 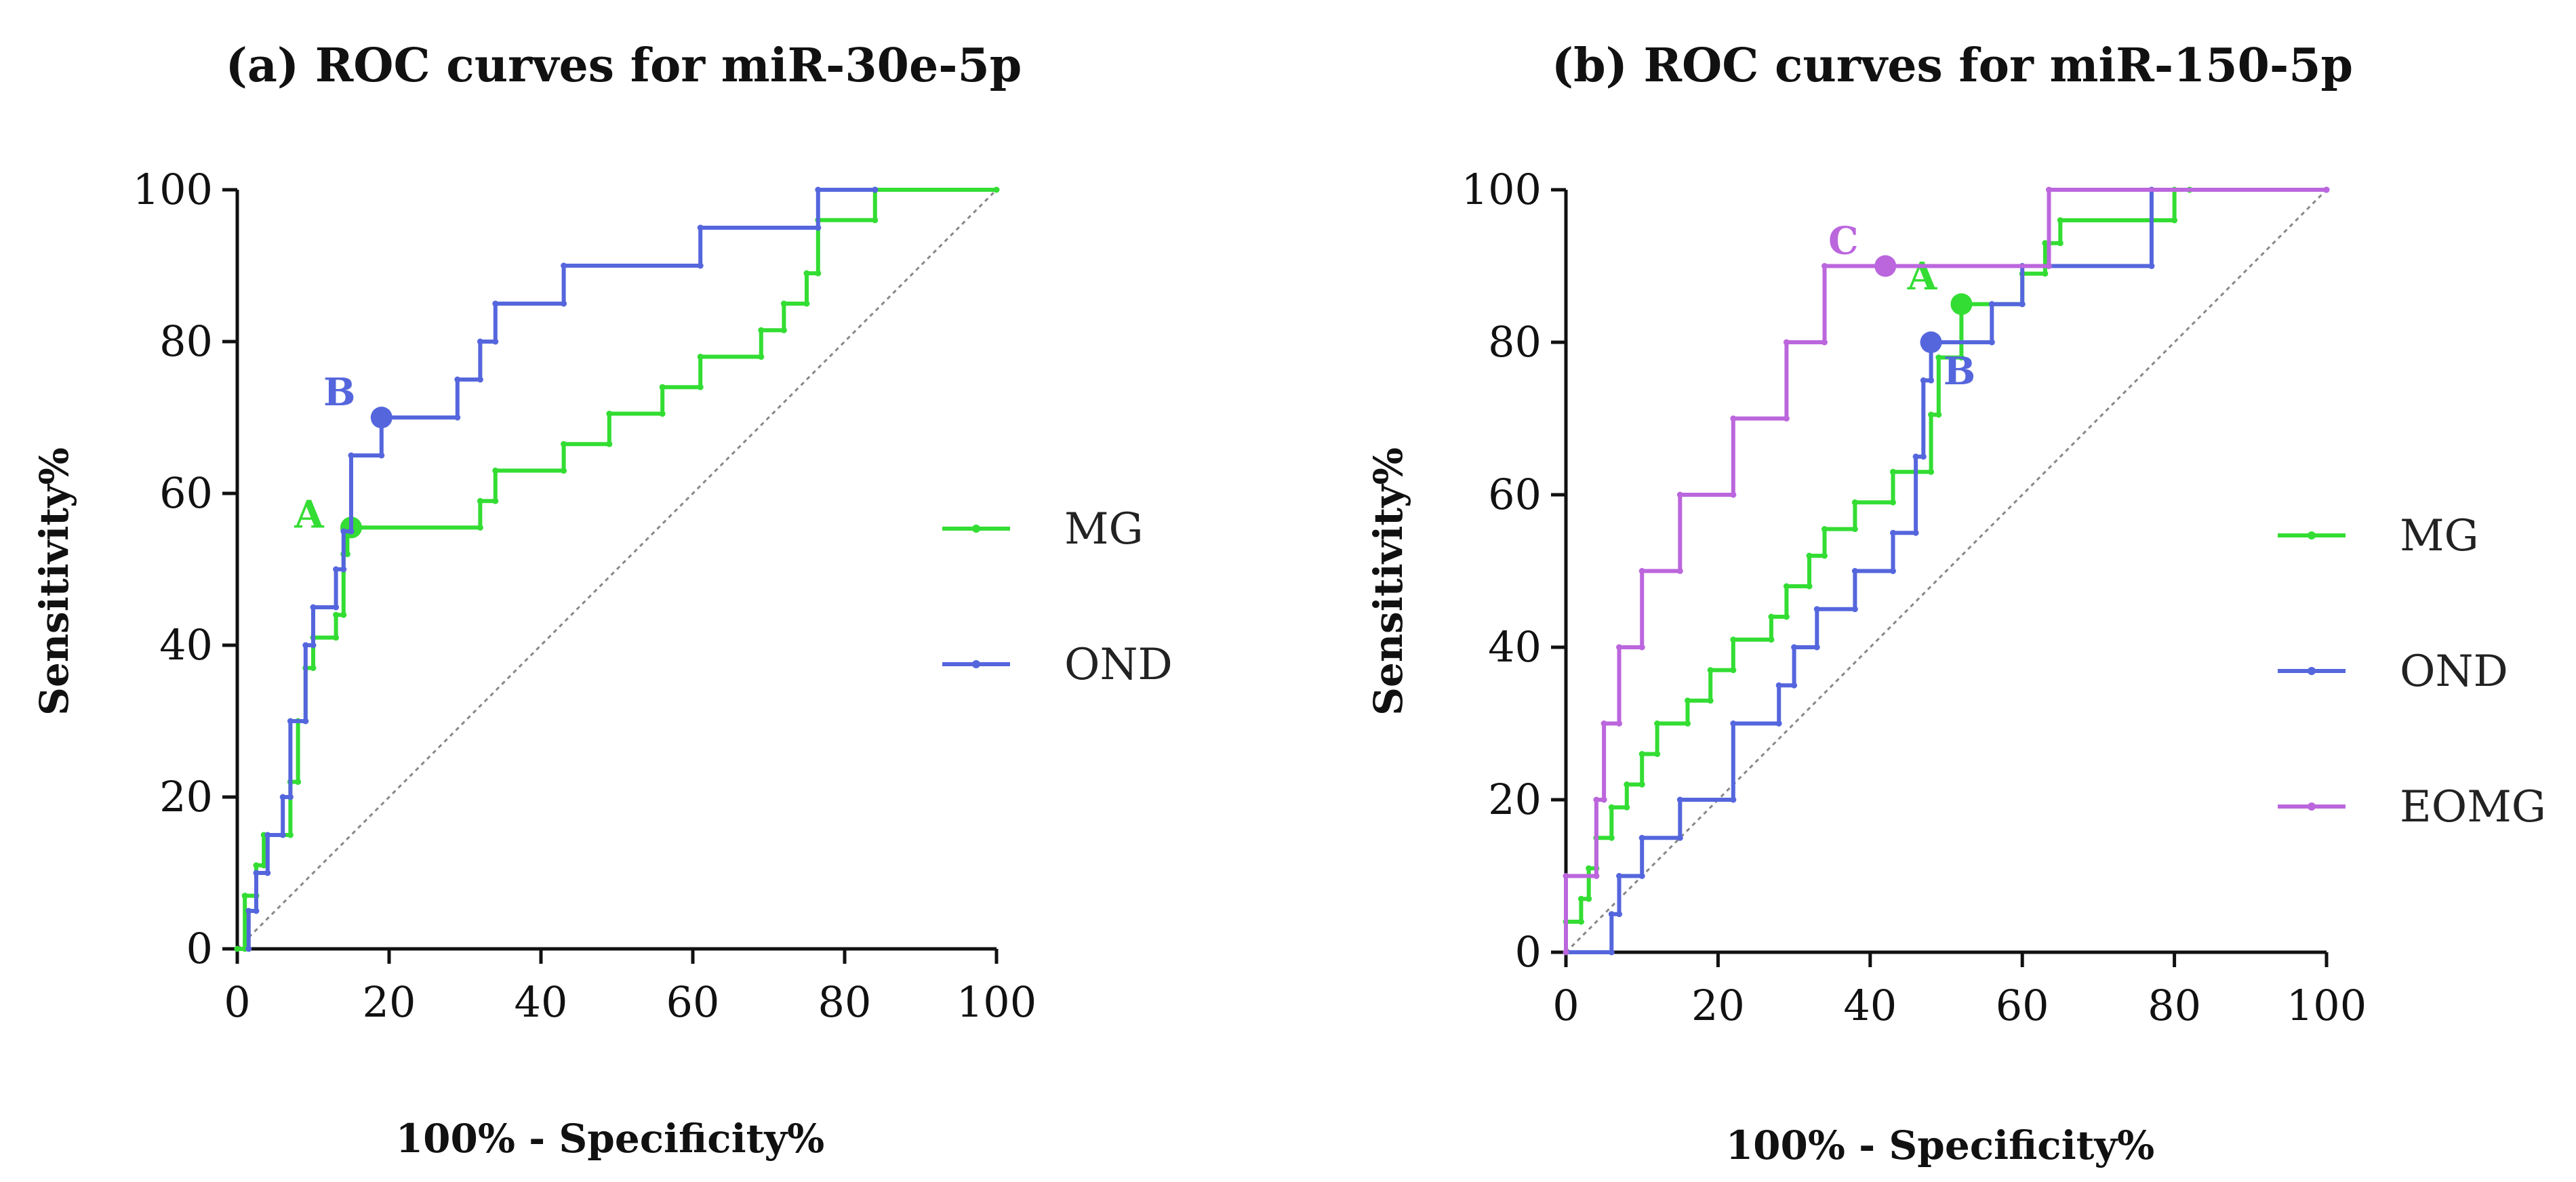 I want to click on panel-a-series-mg-cutoff-label: A, so click(x=309, y=514).